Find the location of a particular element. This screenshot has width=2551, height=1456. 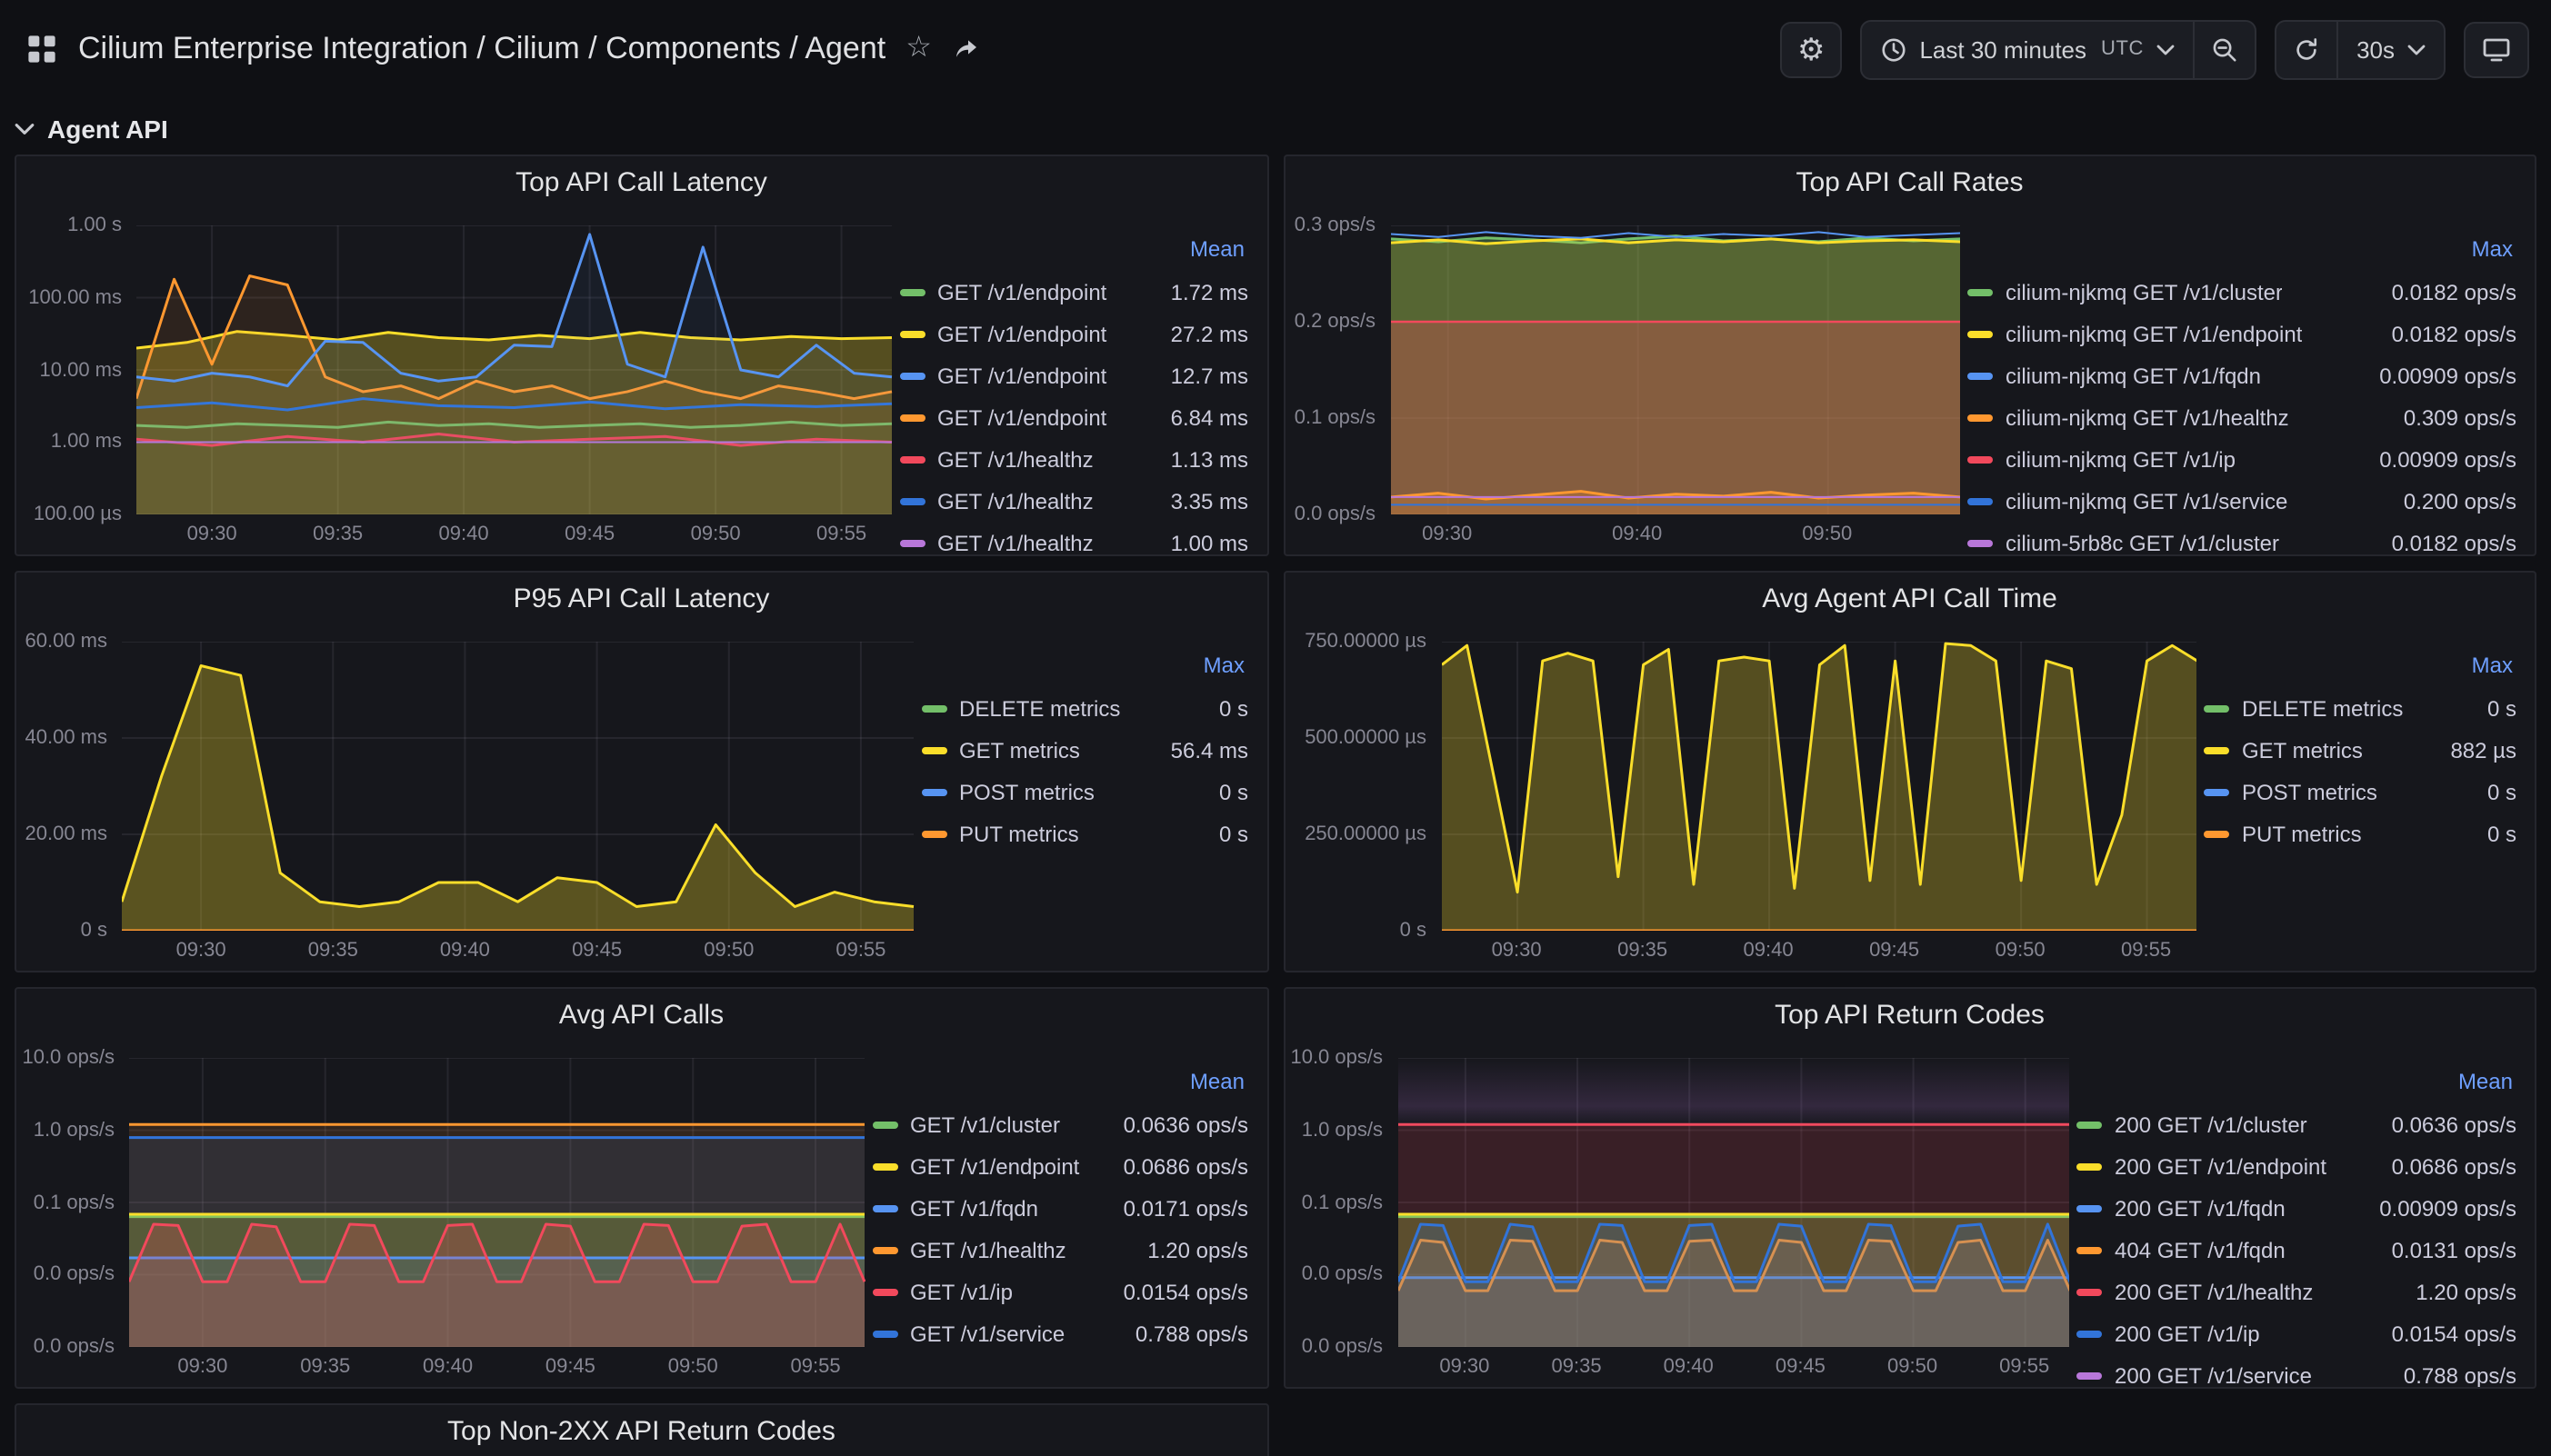

panel-title: P95 API Call Latency is located at coordinates (642, 598).